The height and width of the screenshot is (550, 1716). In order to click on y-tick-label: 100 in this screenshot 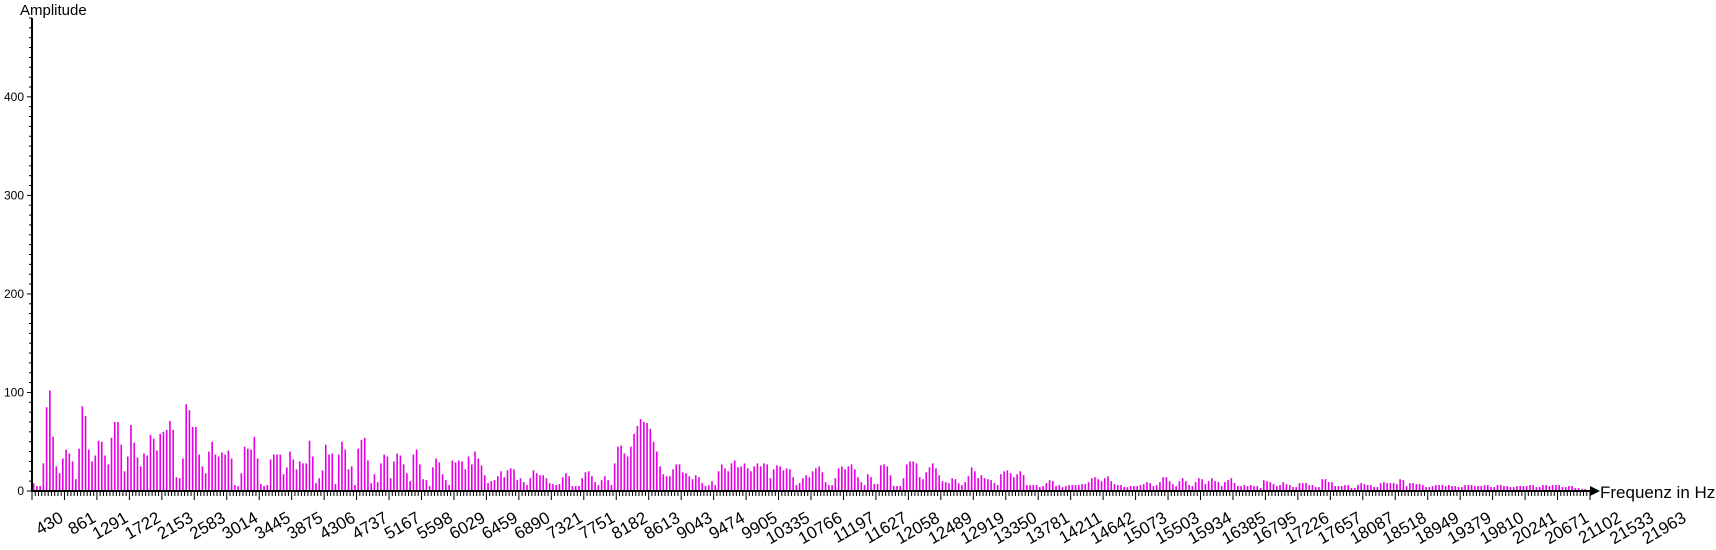, I will do `click(14, 392)`.